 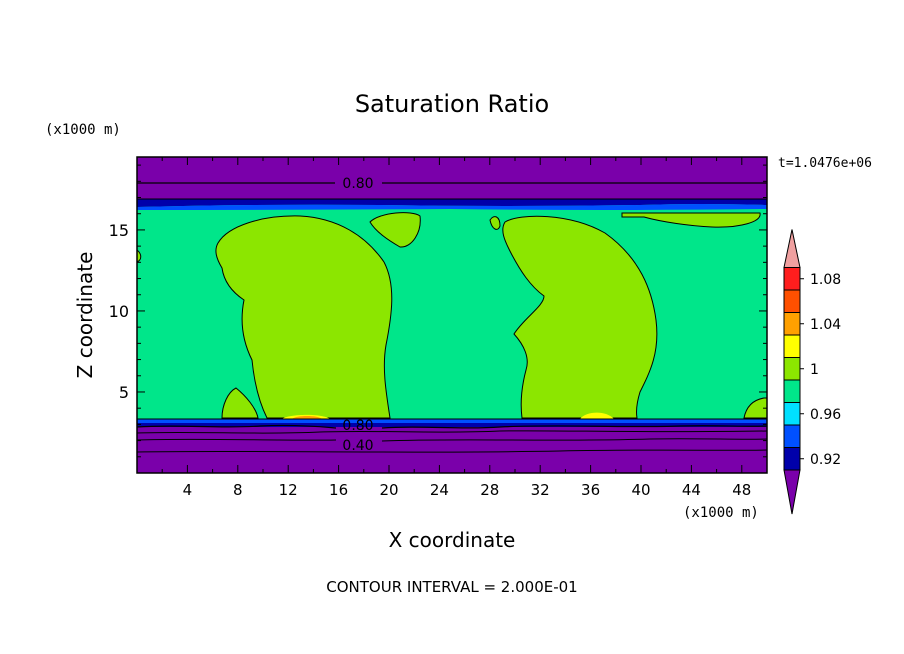 What do you see at coordinates (825, 460) in the screenshot?
I see `colorbar-tick-label: 0.92` at bounding box center [825, 460].